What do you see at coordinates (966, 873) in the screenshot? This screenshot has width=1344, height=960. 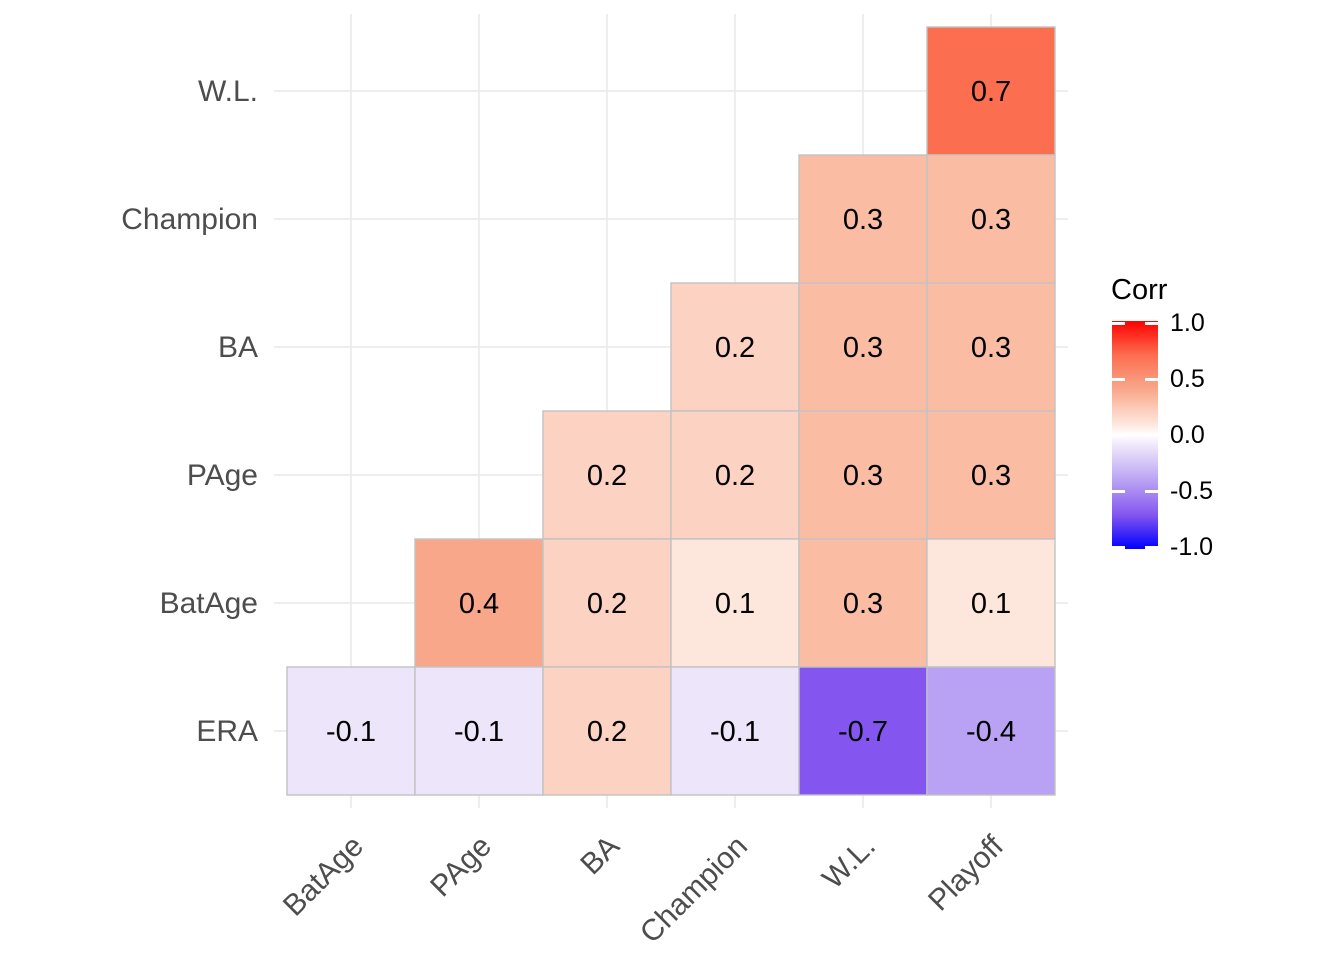 I see `x-axis-label: Playoff` at bounding box center [966, 873].